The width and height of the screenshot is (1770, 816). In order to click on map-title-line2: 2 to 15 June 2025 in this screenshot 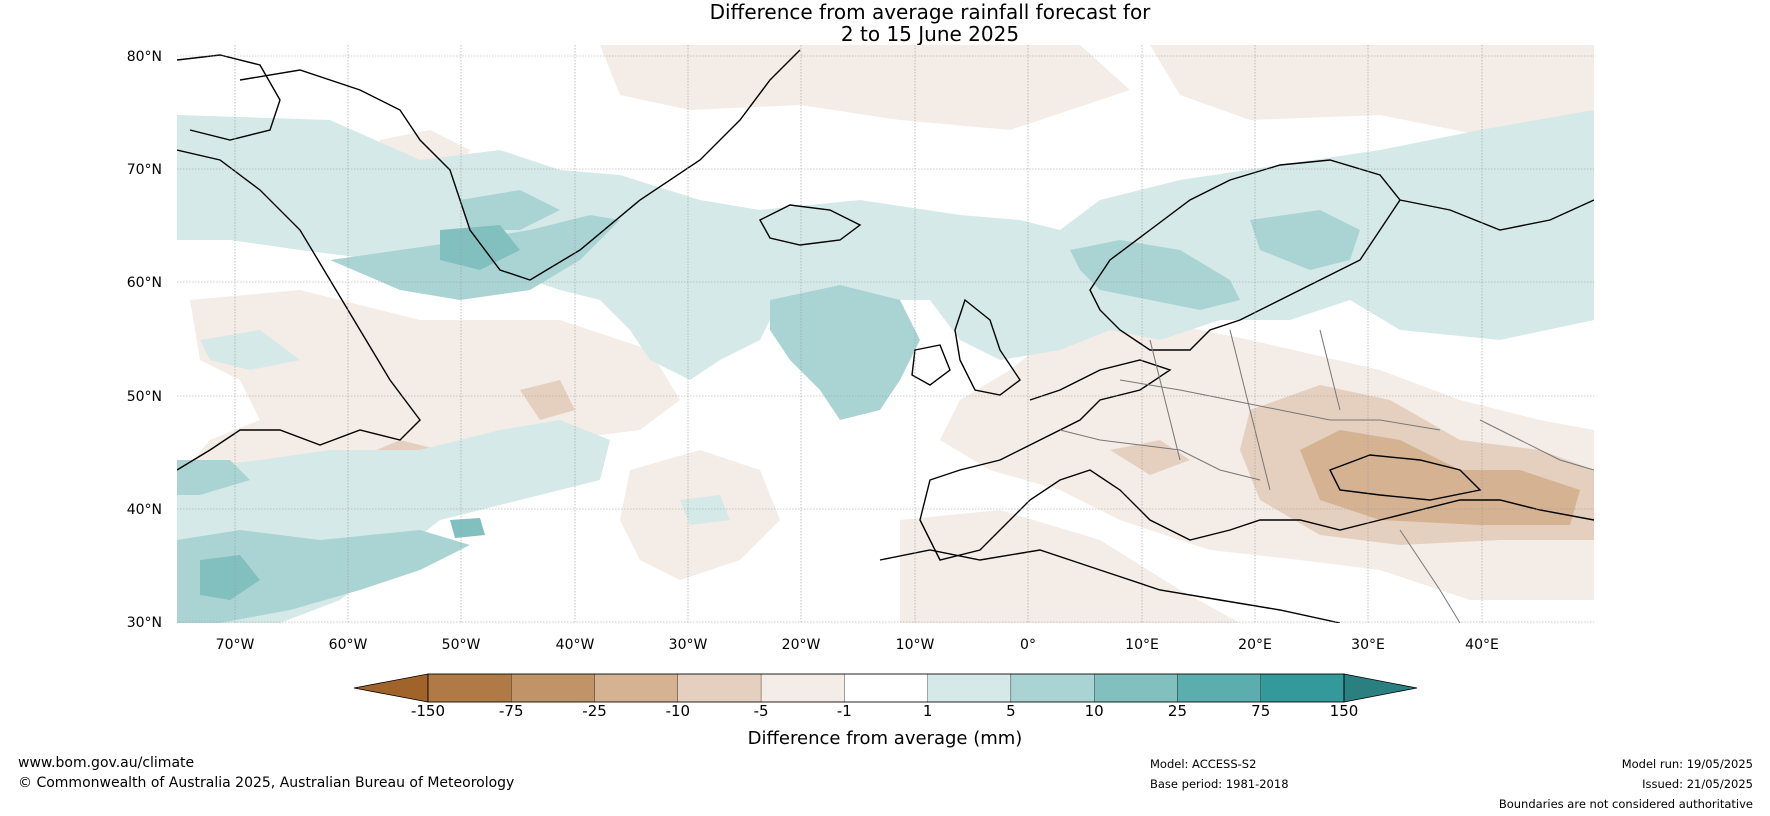, I will do `click(930, 34)`.